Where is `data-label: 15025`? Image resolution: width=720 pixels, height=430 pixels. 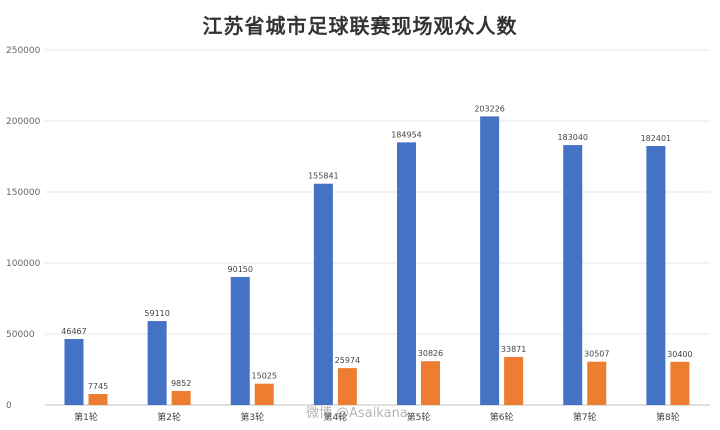
data-label: 15025 is located at coordinates (264, 376).